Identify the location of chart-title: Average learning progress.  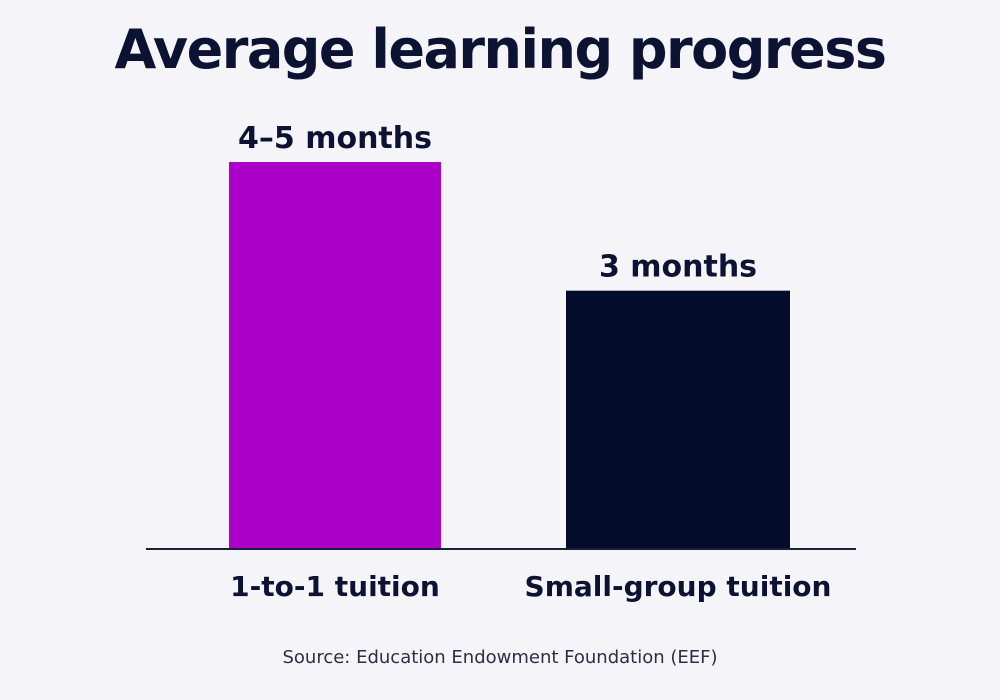
(500, 49).